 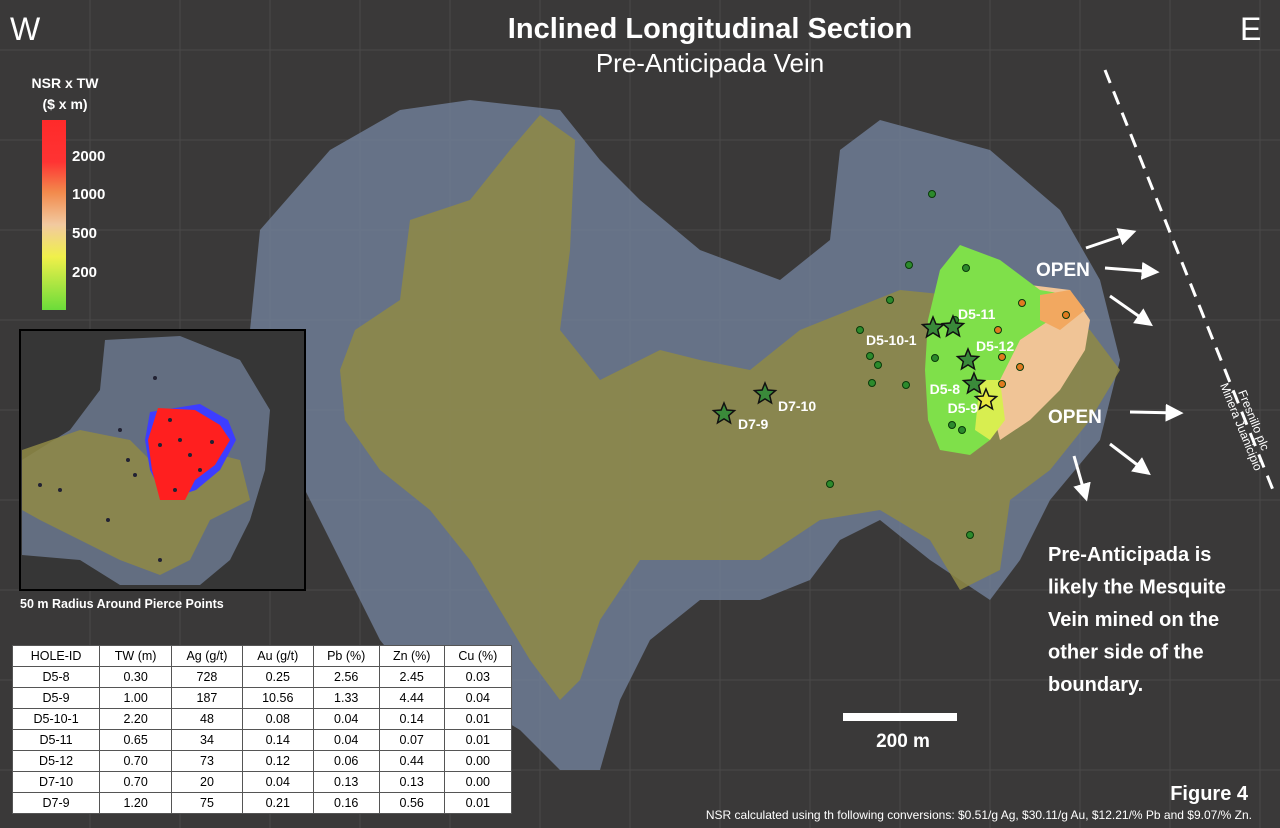 What do you see at coordinates (136, 719) in the screenshot?
I see `table-cell: 2.20` at bounding box center [136, 719].